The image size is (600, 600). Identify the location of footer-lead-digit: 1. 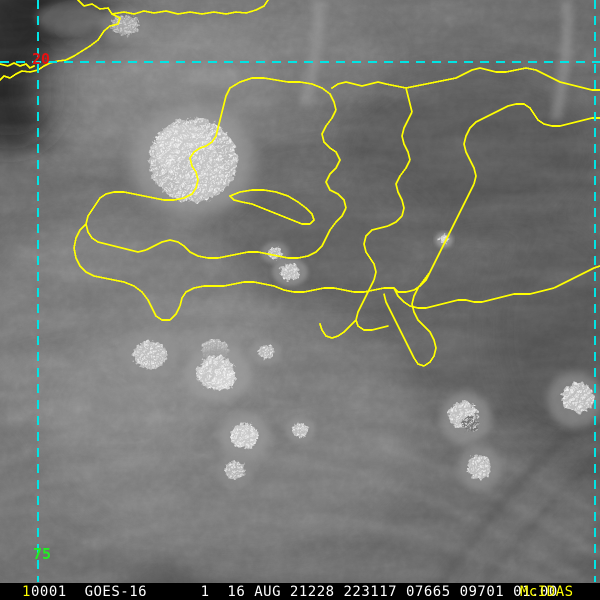
(26, 592).